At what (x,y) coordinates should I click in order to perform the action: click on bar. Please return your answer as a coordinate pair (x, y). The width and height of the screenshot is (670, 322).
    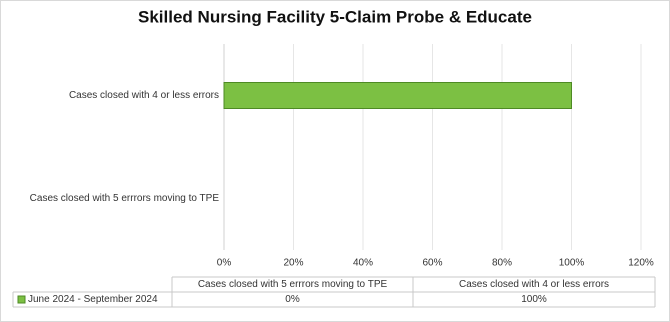
    Looking at the image, I should click on (397, 95).